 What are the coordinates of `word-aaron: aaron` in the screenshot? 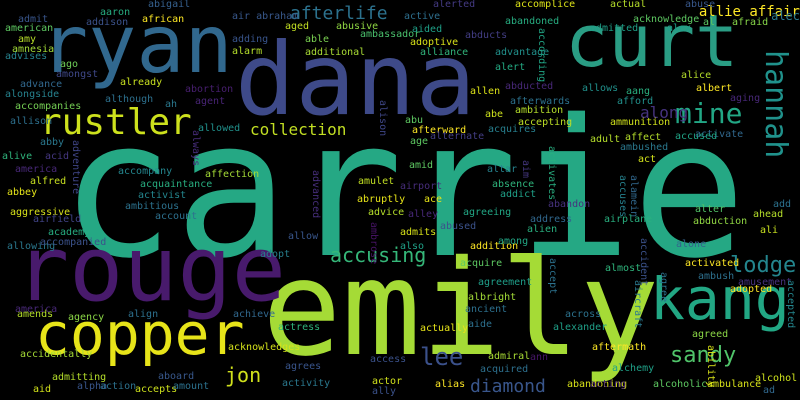 It's located at (115, 12).